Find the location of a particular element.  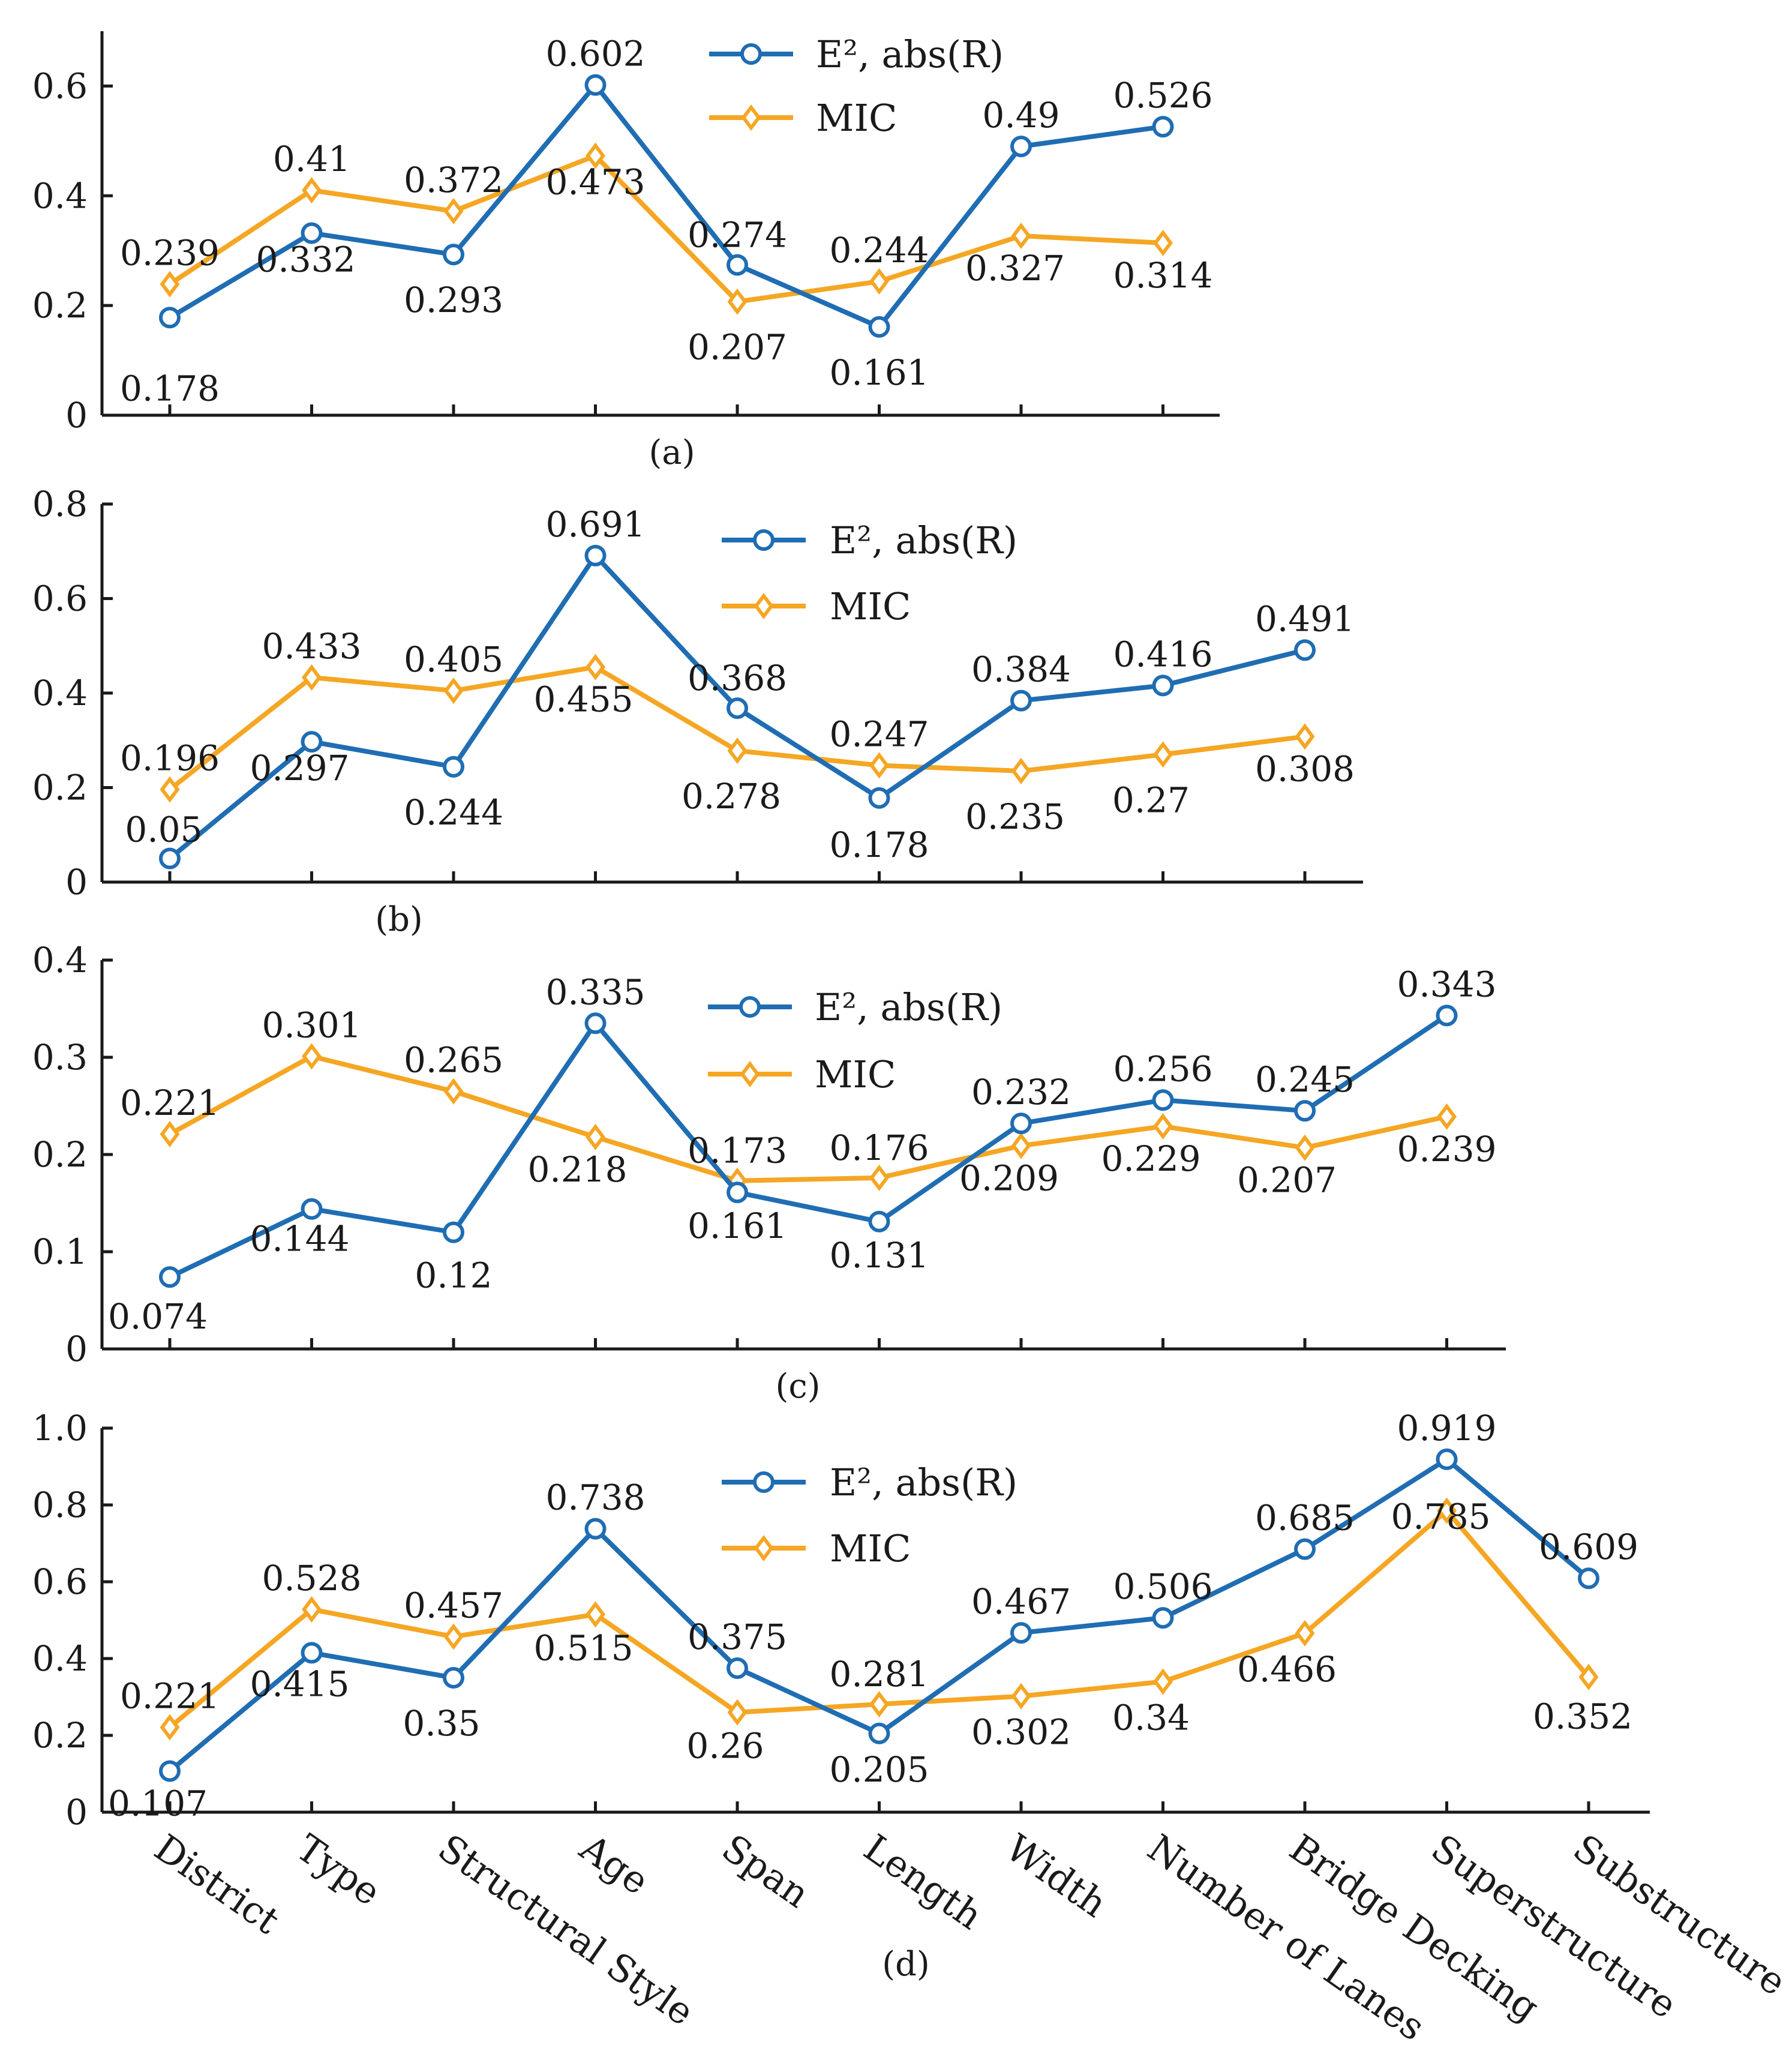

mic-label-1-8: 0.308 is located at coordinates (1305, 769).